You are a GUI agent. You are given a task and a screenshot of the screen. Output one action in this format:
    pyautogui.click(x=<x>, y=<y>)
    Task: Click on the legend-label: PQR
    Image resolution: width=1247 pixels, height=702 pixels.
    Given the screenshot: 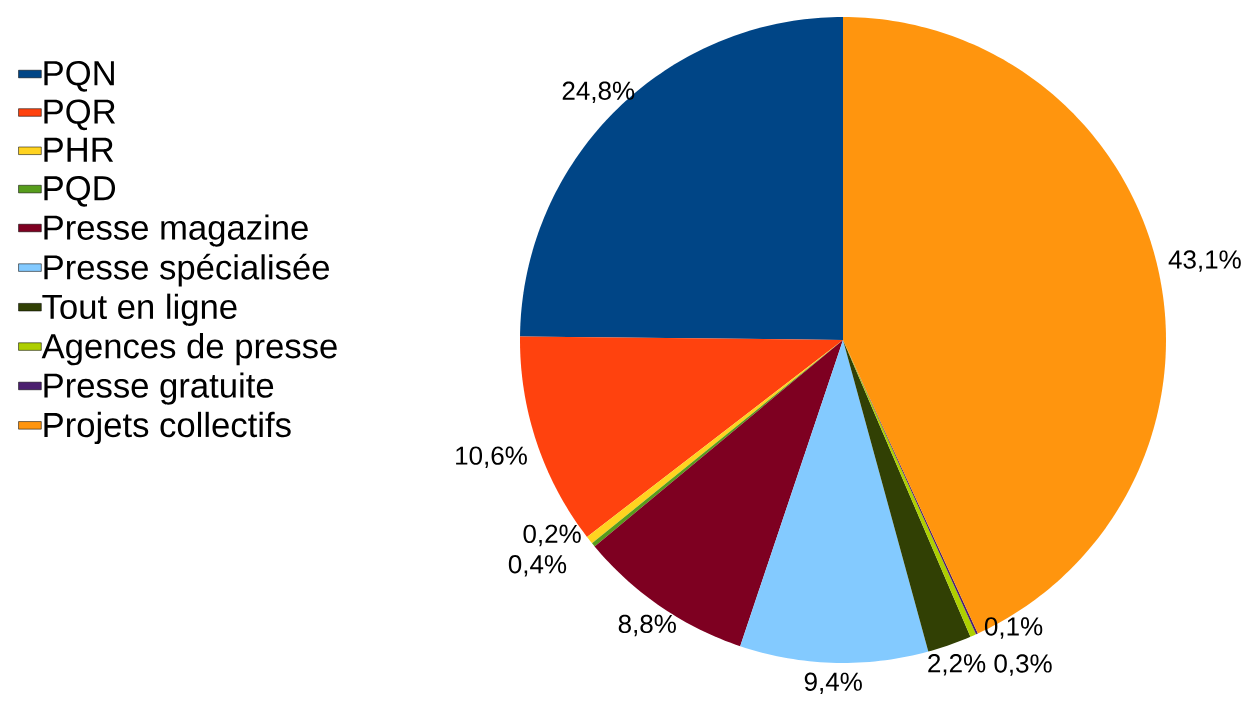 What is the action you would take?
    pyautogui.click(x=80, y=115)
    